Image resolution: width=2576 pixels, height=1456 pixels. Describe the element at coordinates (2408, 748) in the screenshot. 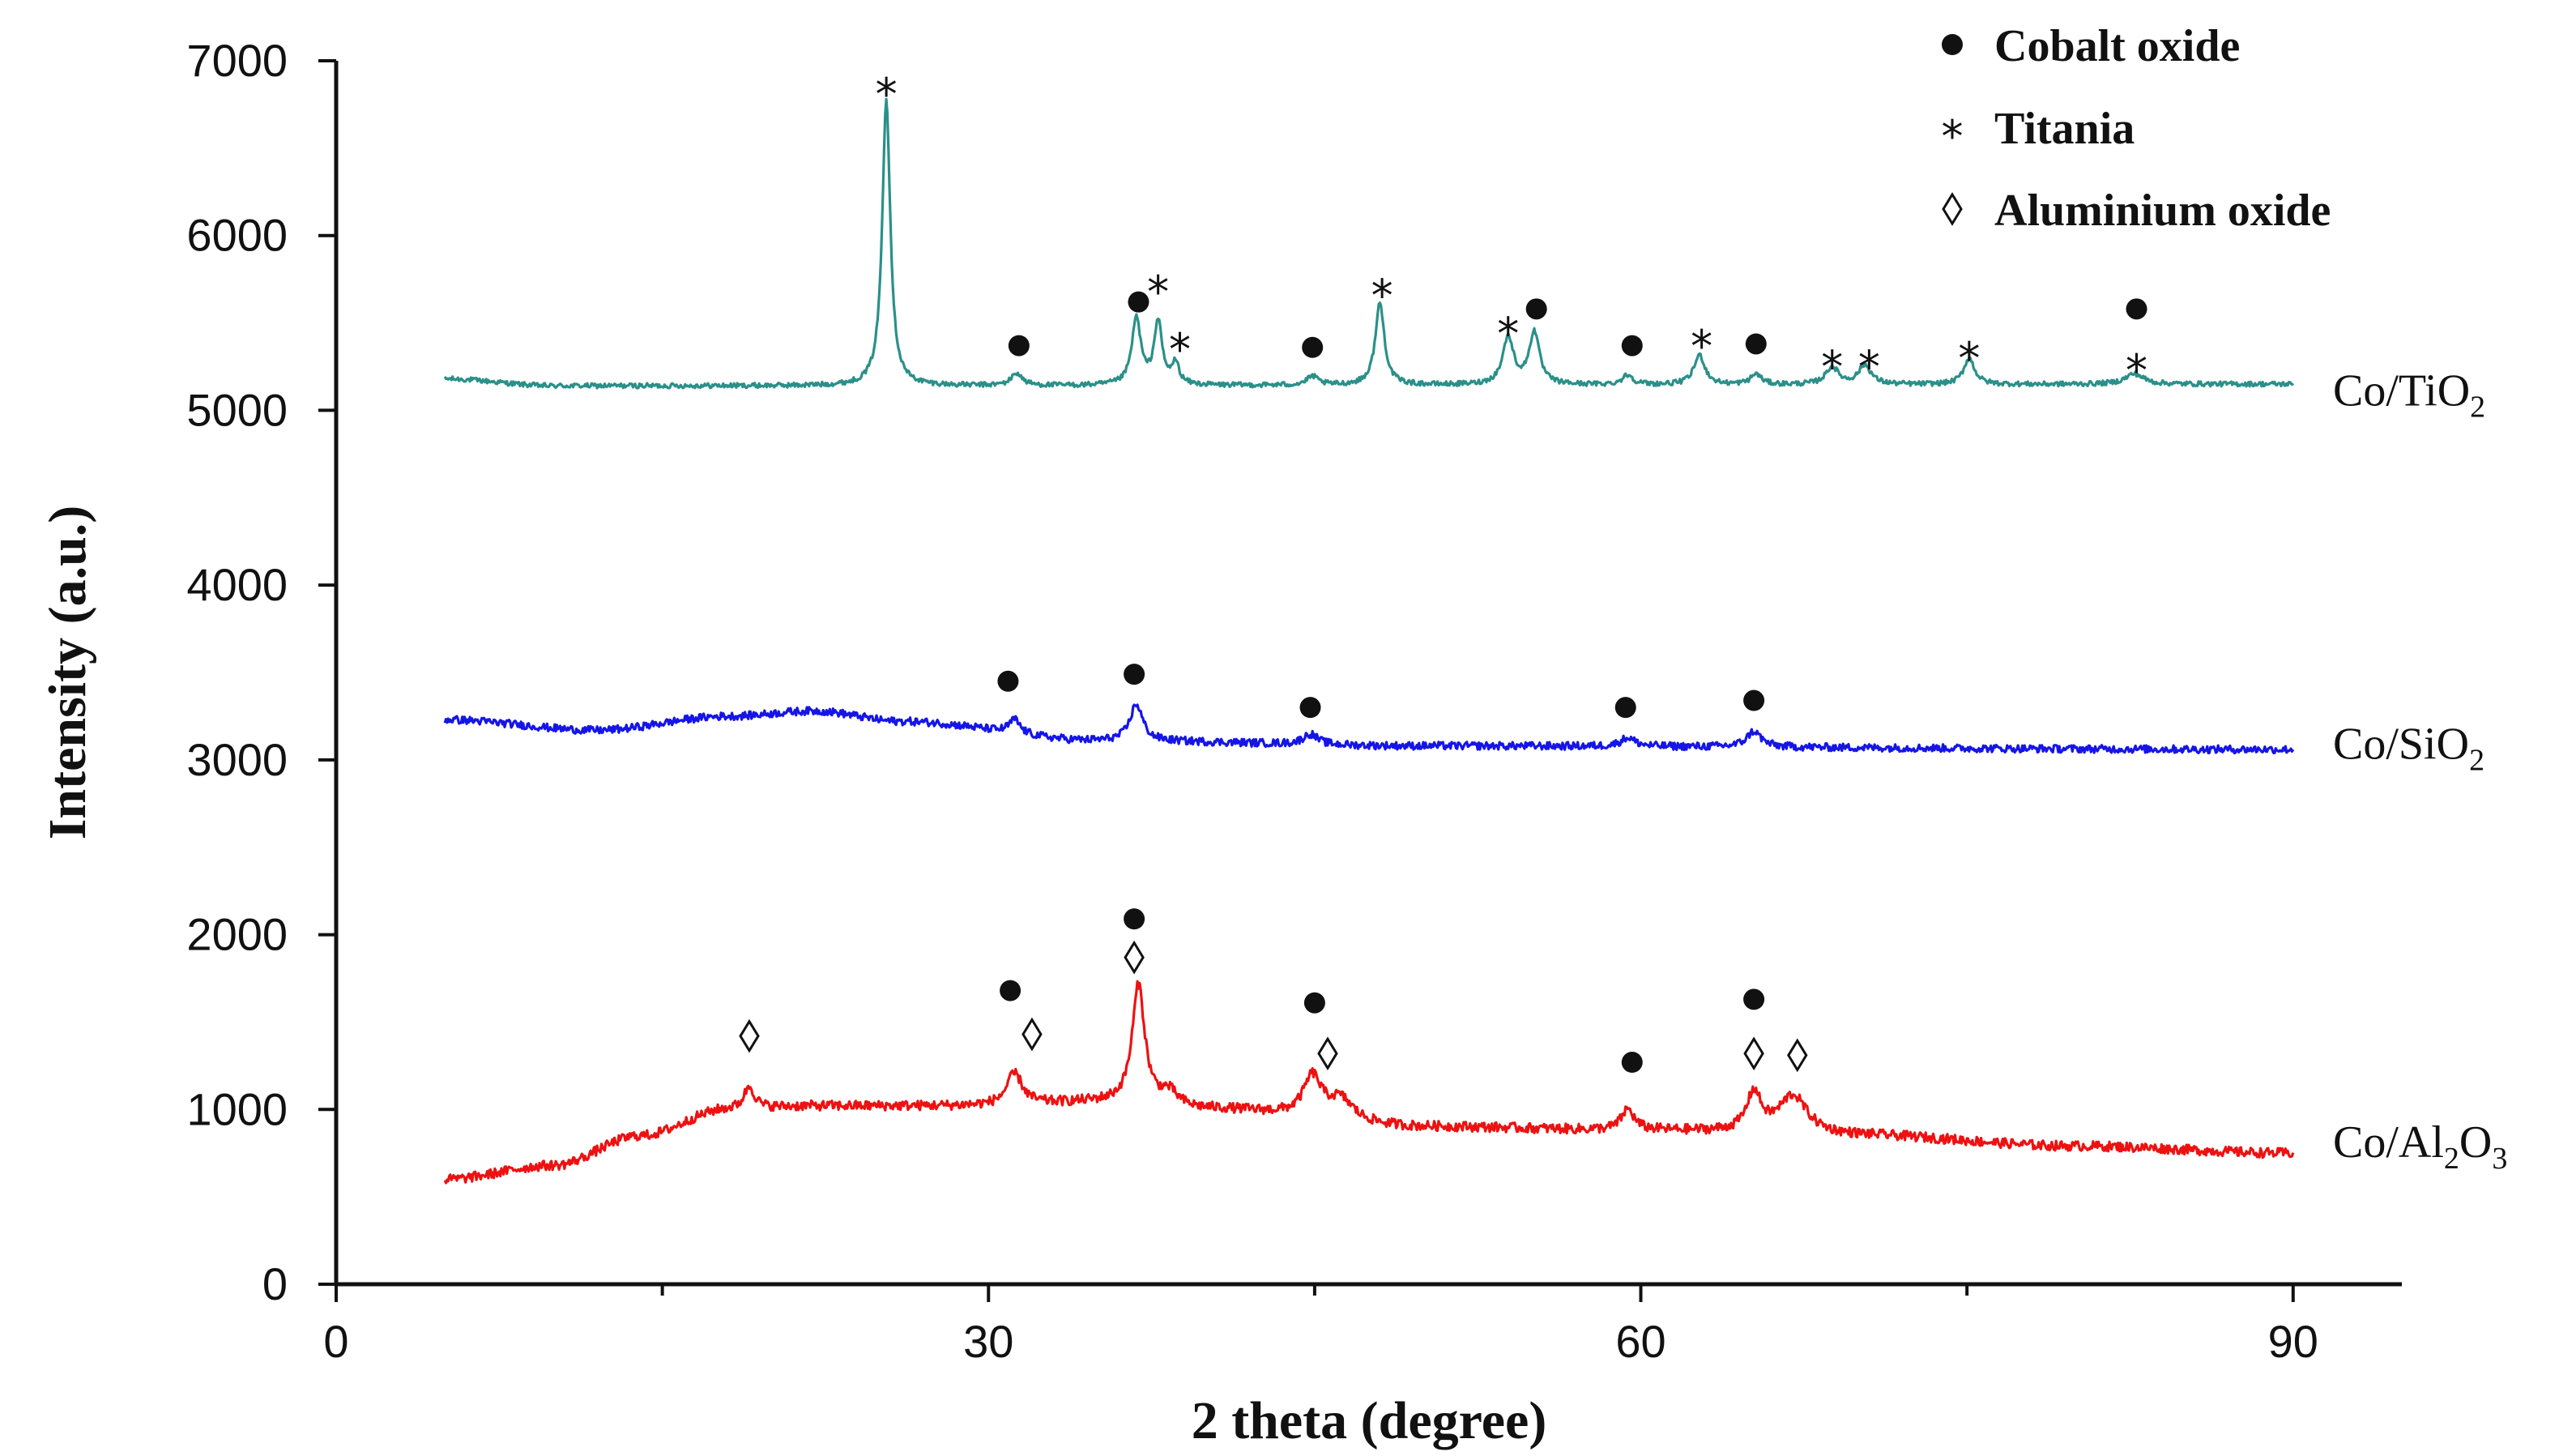

I see `series-label: Co/SiO2` at that location.